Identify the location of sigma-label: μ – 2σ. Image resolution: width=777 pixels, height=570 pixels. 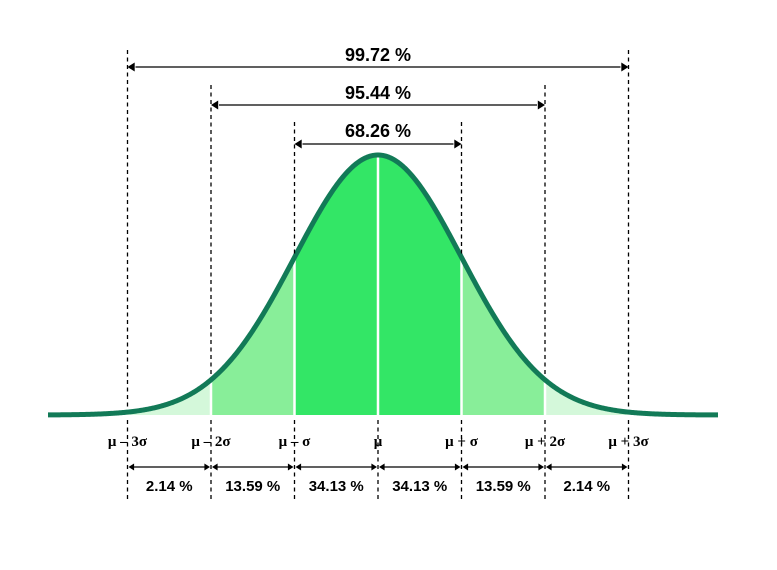
(211, 442).